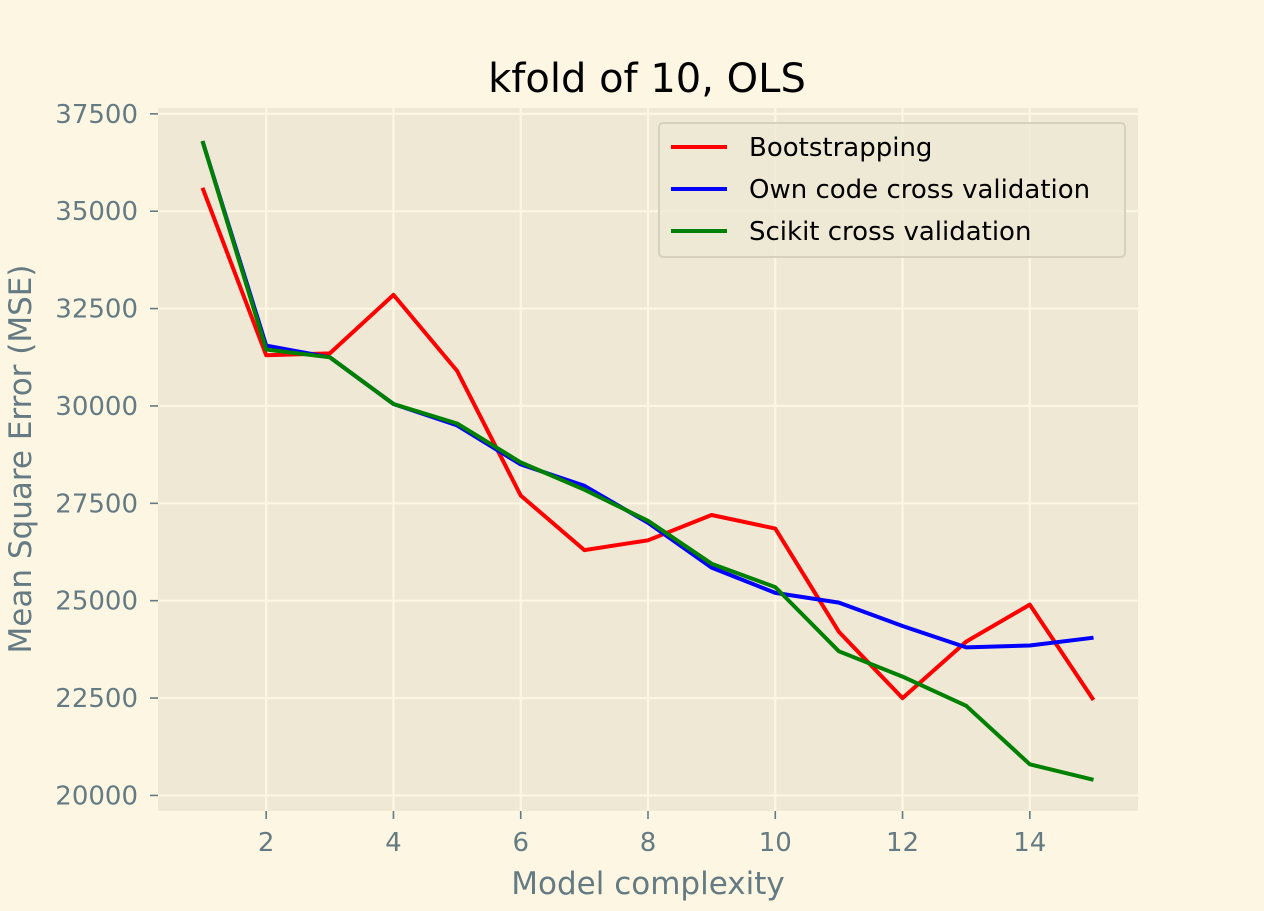 The image size is (1264, 911). What do you see at coordinates (919, 190) in the screenshot?
I see `legend-label-2: Own code cross validation` at bounding box center [919, 190].